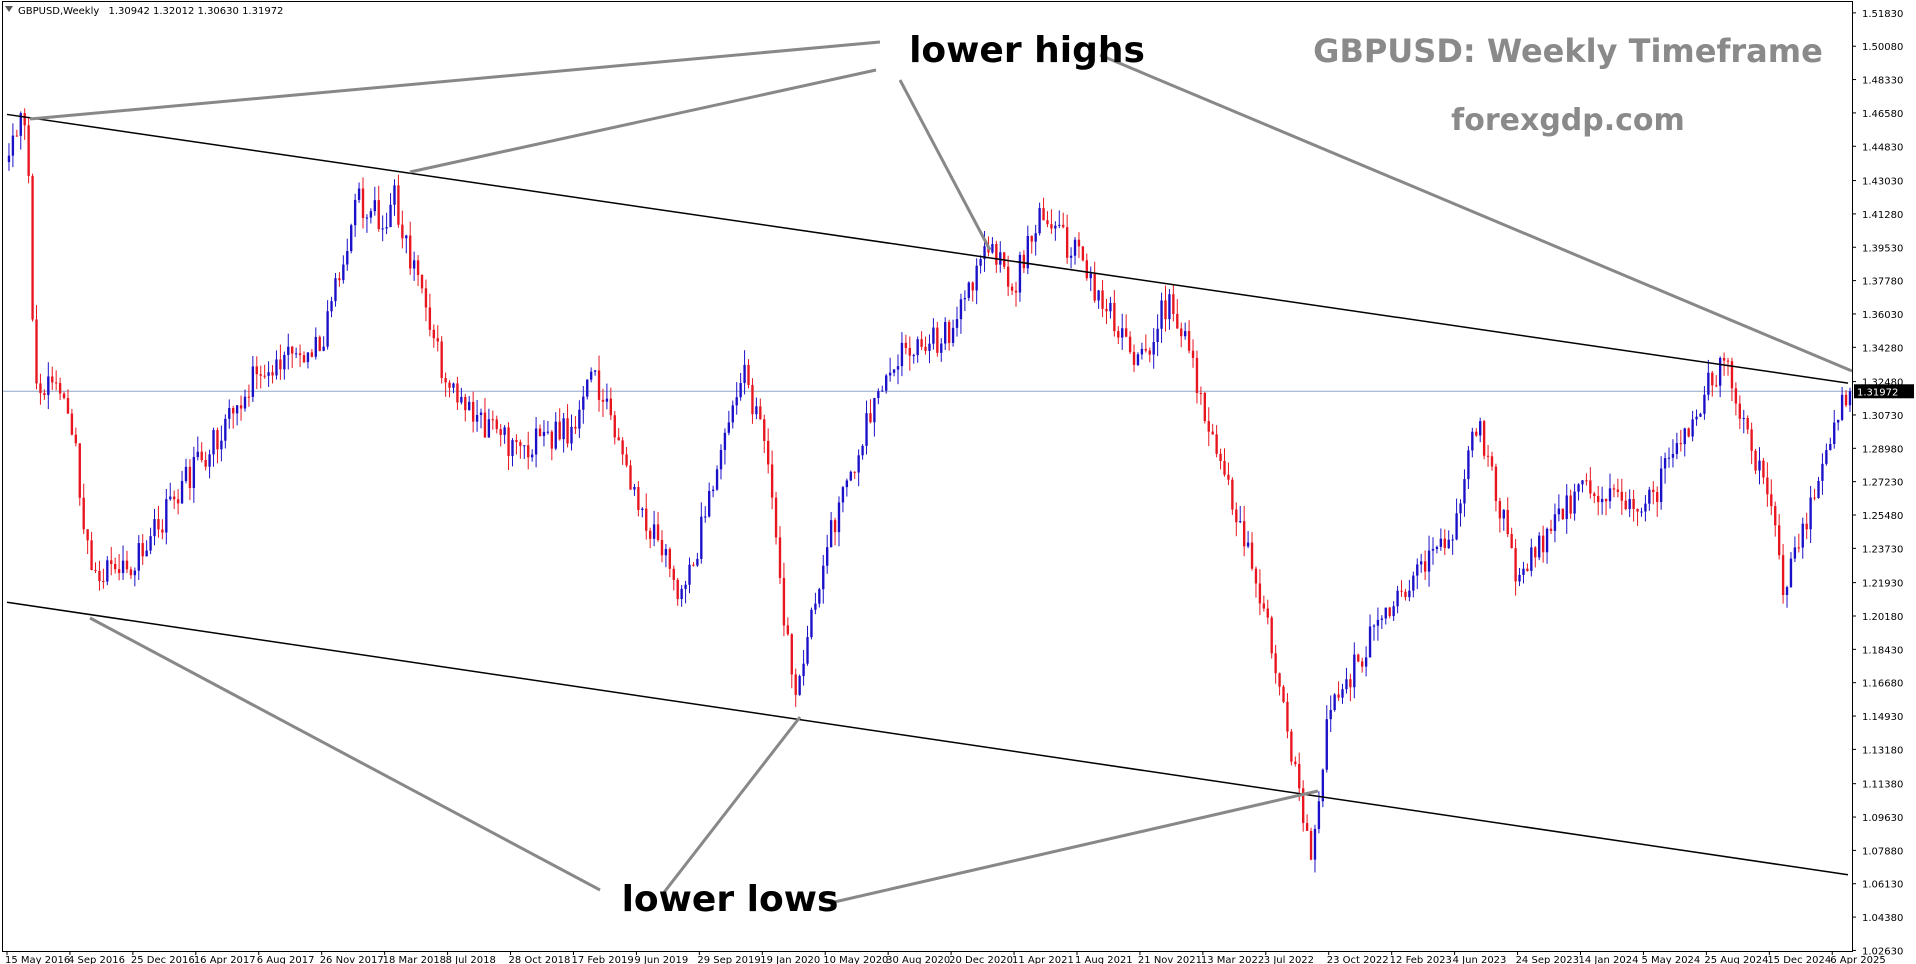 This screenshot has width=1916, height=964. I want to click on x-axis-label: 25 Dec 2016, so click(163, 959).